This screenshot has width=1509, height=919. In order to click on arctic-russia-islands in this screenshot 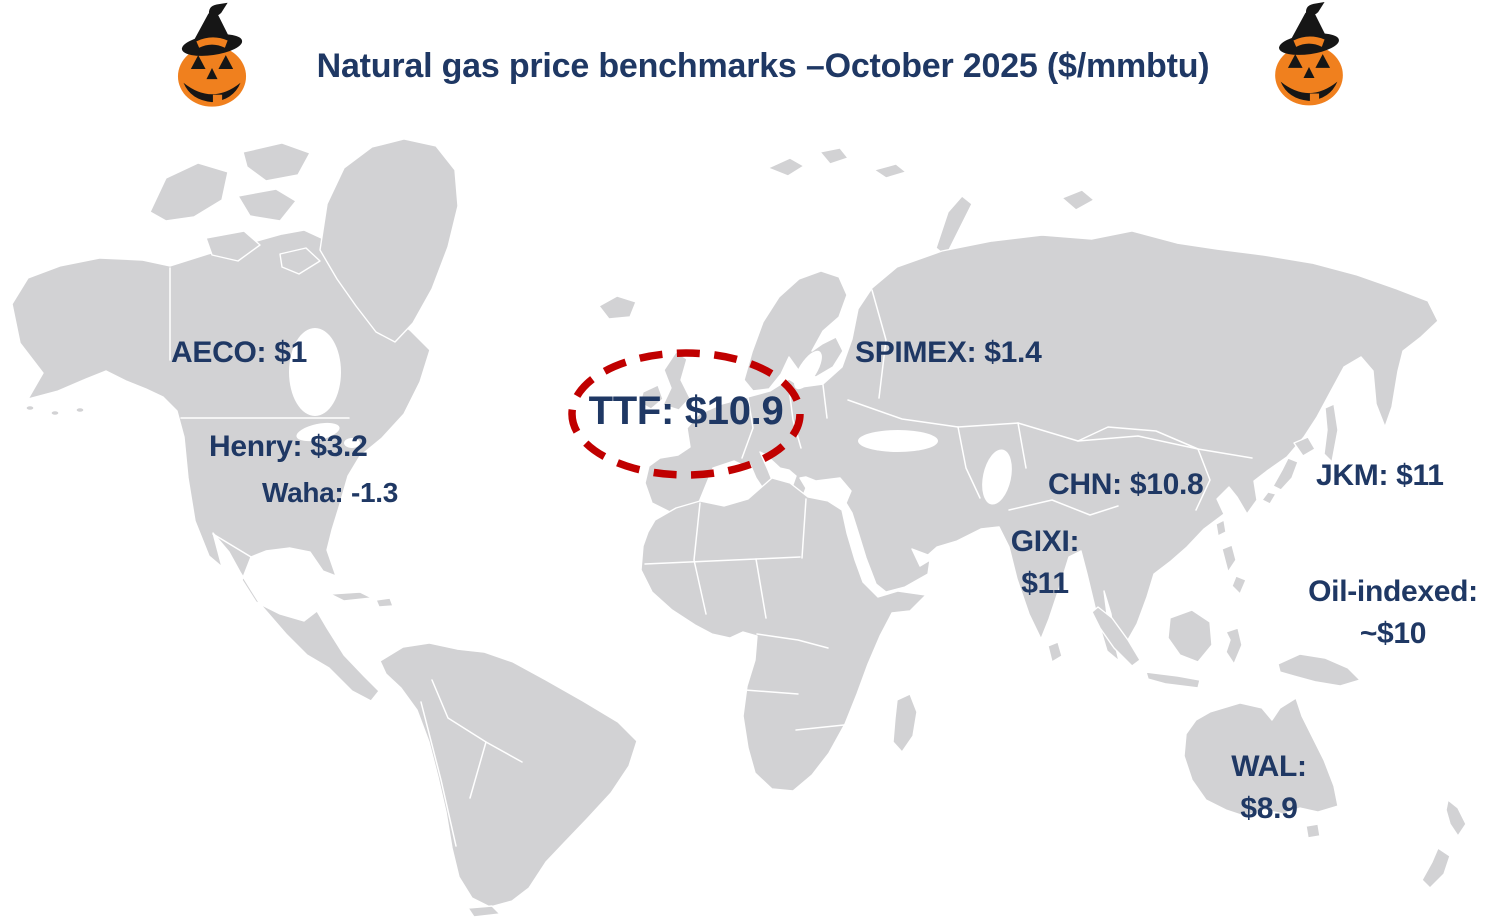, I will do `click(890, 171)`.